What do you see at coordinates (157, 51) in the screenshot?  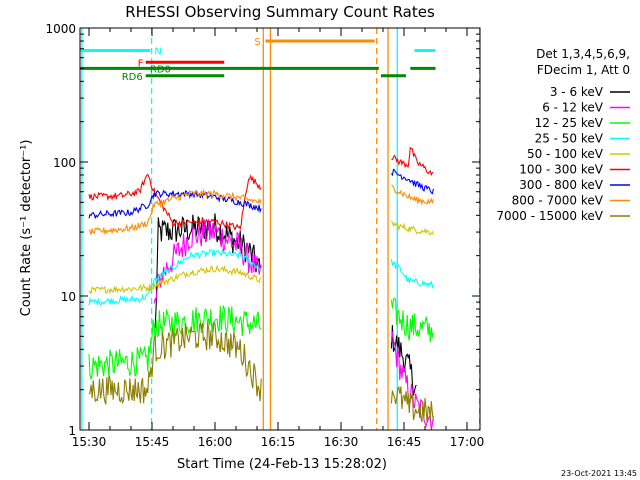 I see `state-bar-label-n: N` at bounding box center [157, 51].